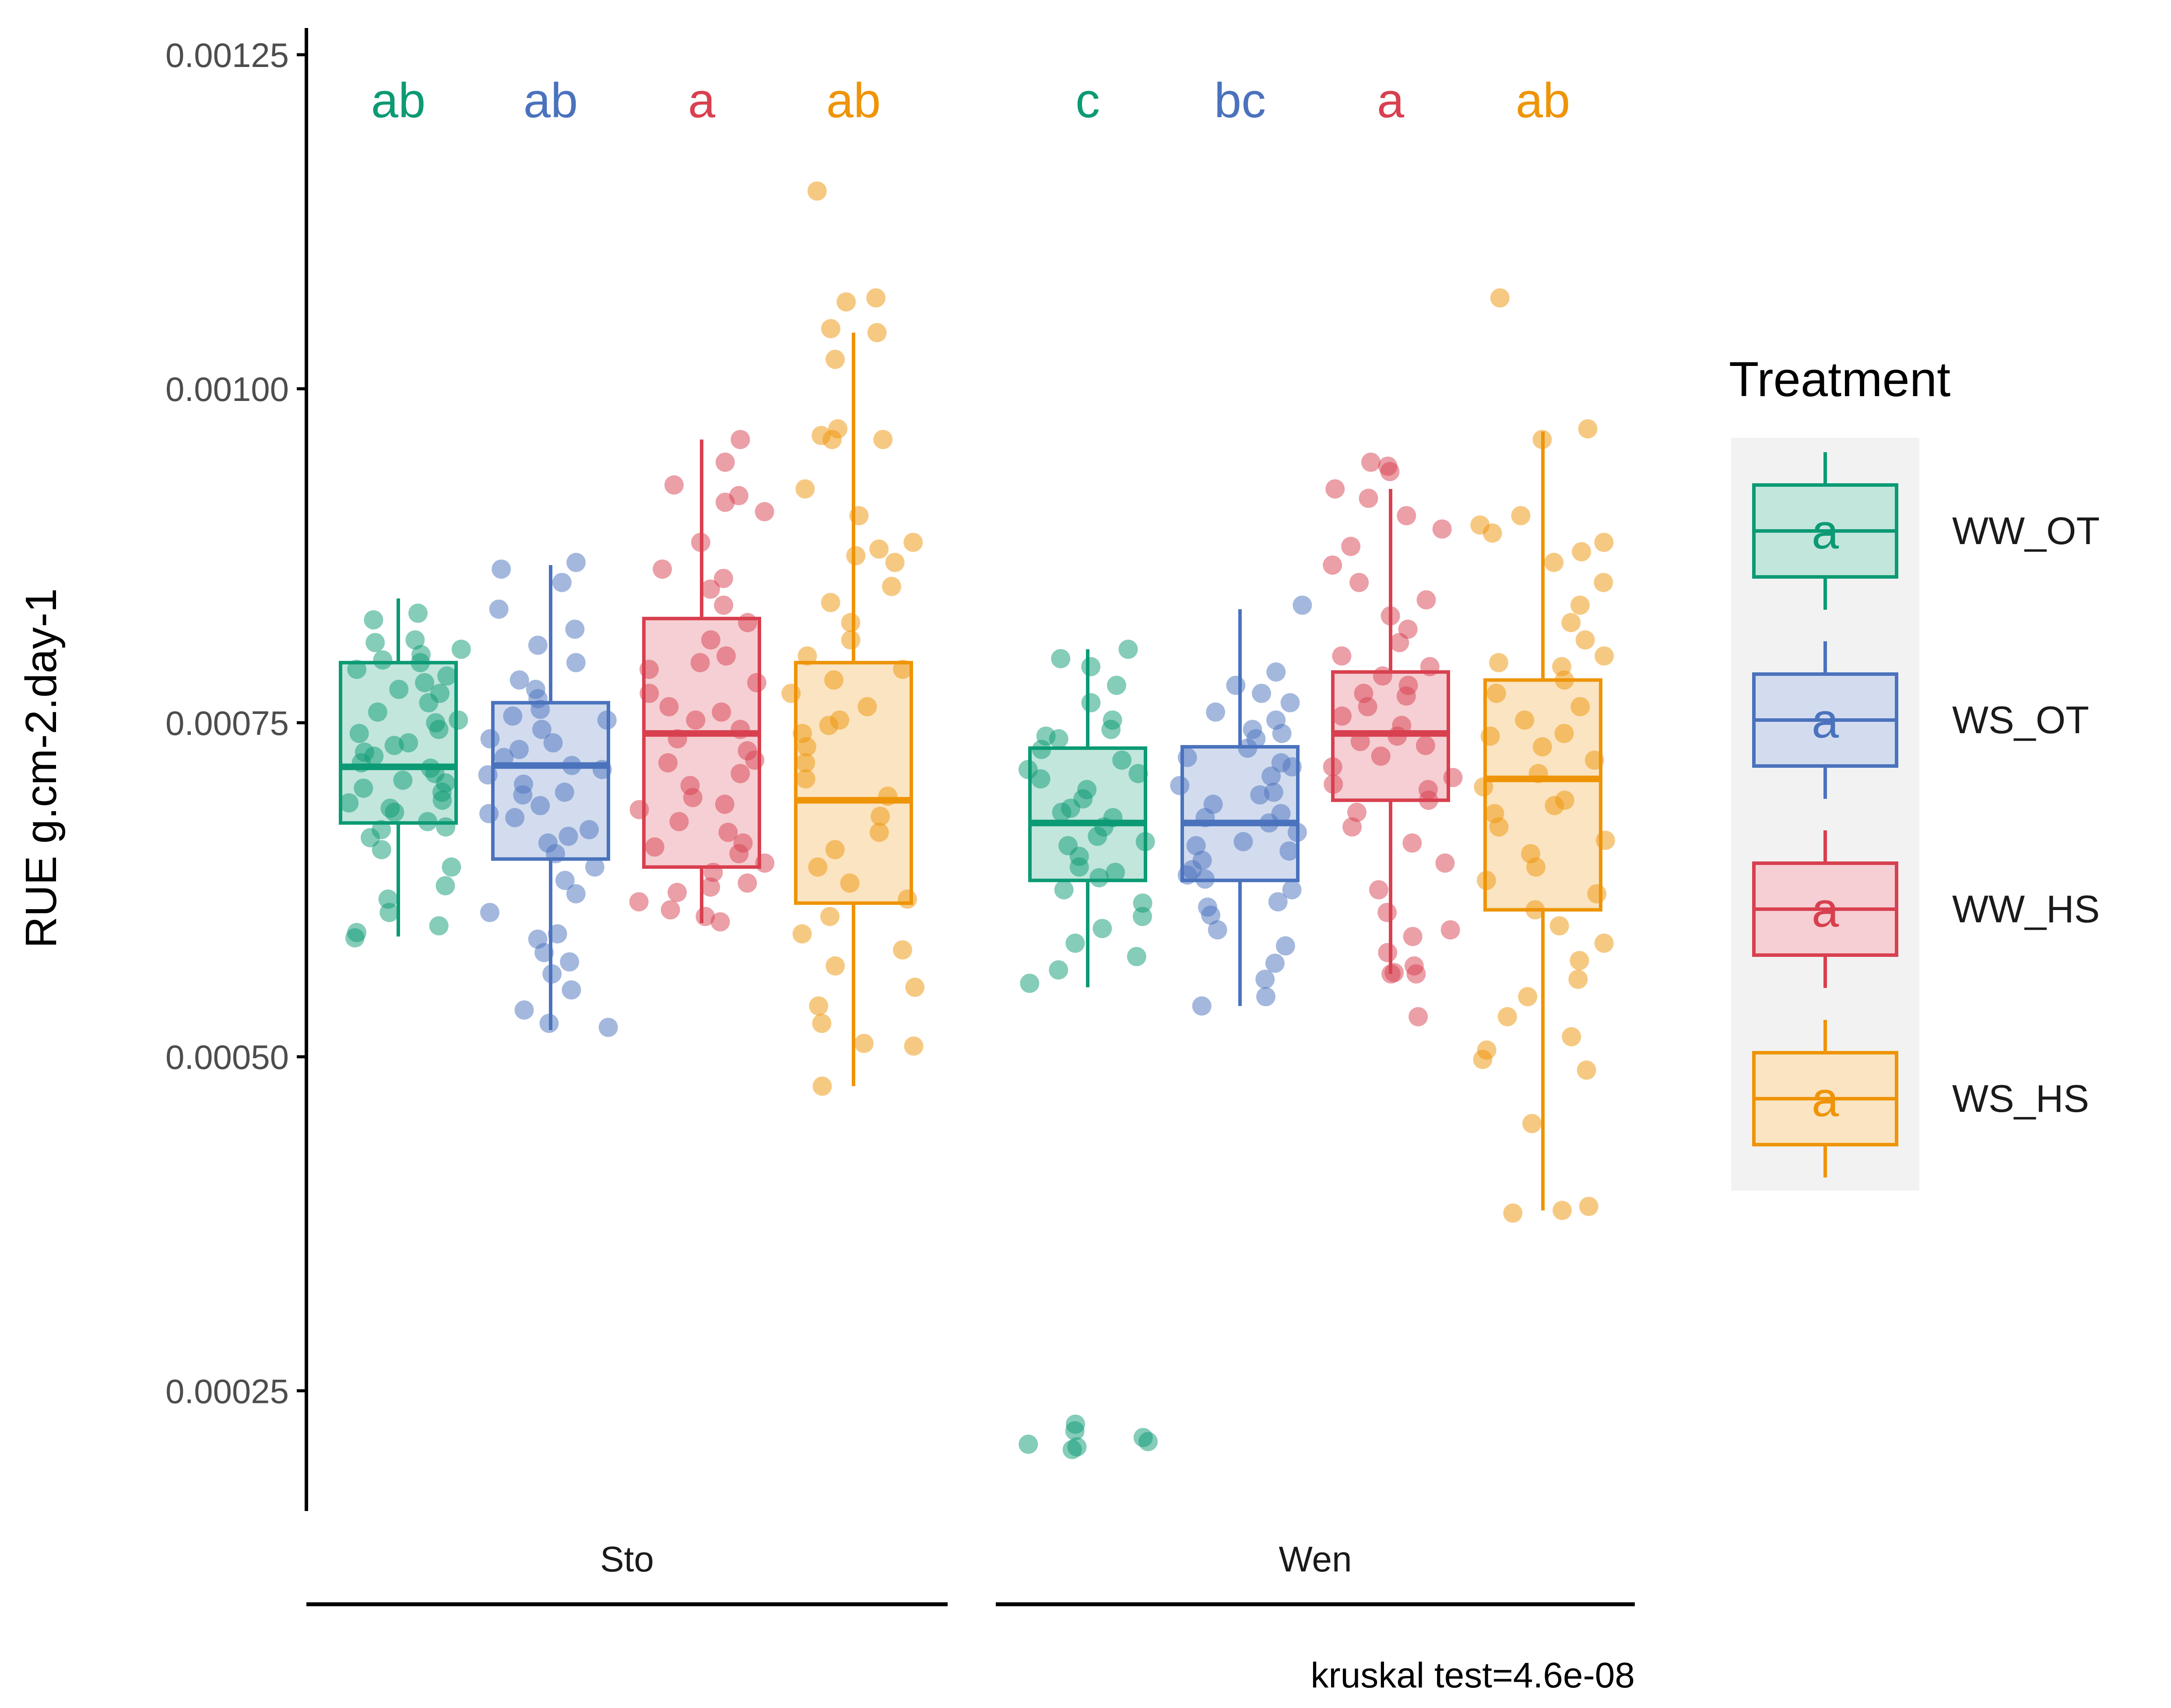  I want to click on box-sto-ws_ot, so click(548, 794).